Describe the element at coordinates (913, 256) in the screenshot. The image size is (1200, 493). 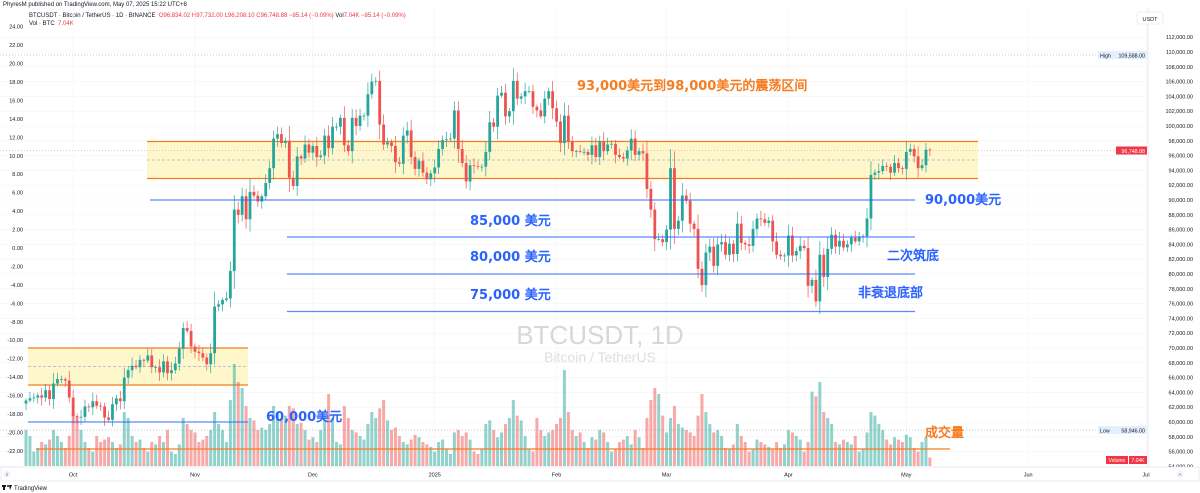
I see `double-bottom-label: 二次筑底` at that location.